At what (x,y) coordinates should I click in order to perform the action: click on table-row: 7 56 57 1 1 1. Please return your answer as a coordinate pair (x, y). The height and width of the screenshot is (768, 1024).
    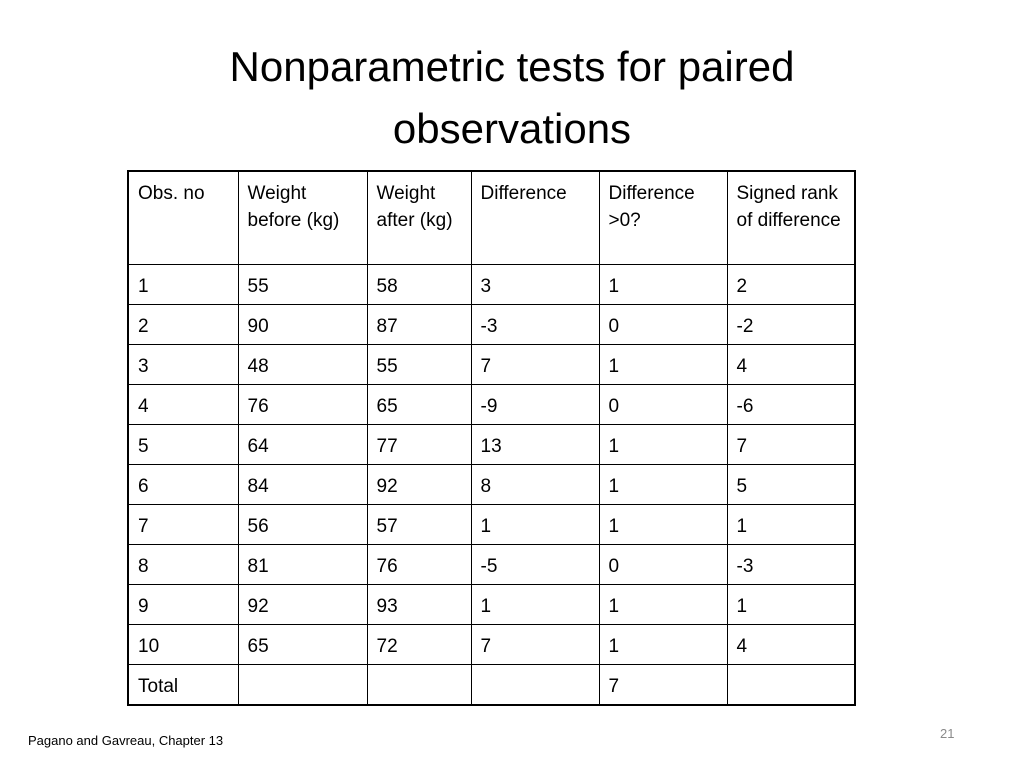
    Looking at the image, I should click on (491, 524).